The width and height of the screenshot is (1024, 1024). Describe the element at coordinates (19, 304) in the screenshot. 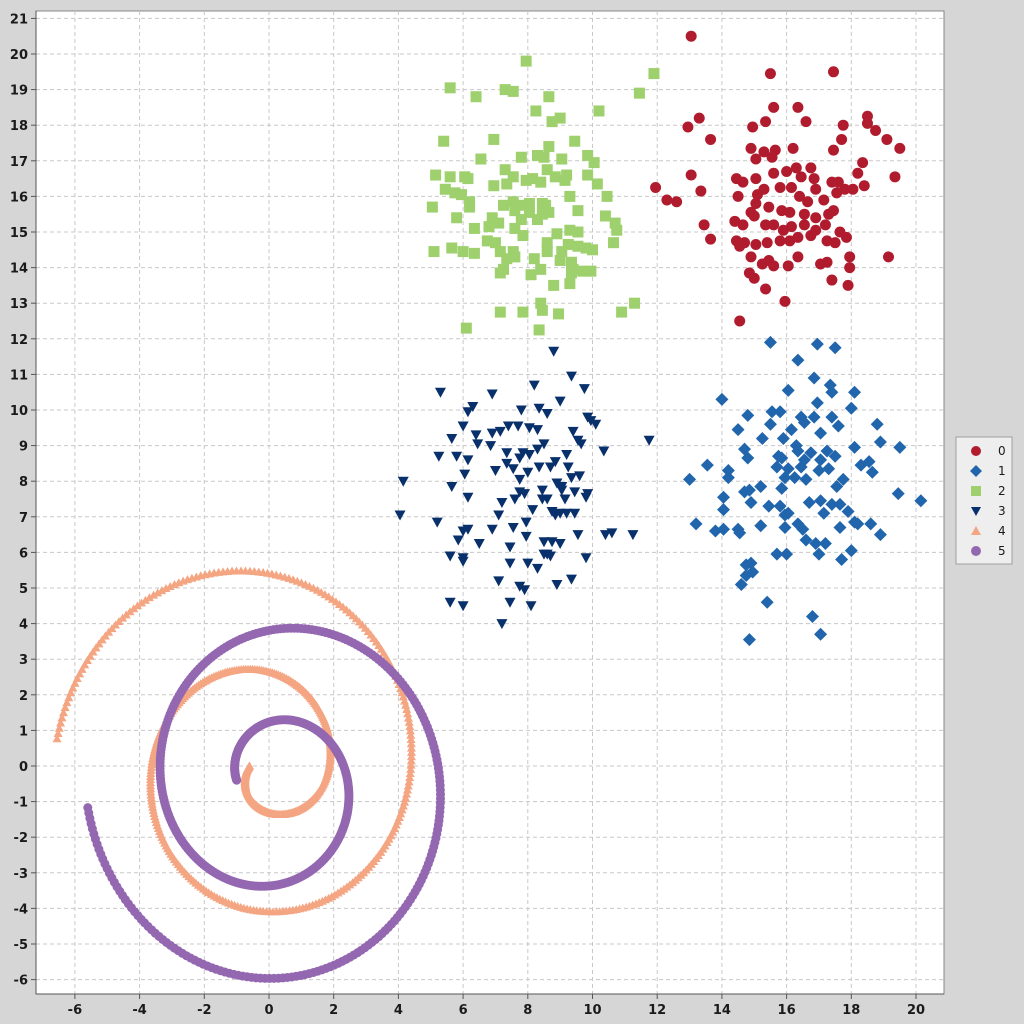

I see `y-tick-label: 13` at that location.